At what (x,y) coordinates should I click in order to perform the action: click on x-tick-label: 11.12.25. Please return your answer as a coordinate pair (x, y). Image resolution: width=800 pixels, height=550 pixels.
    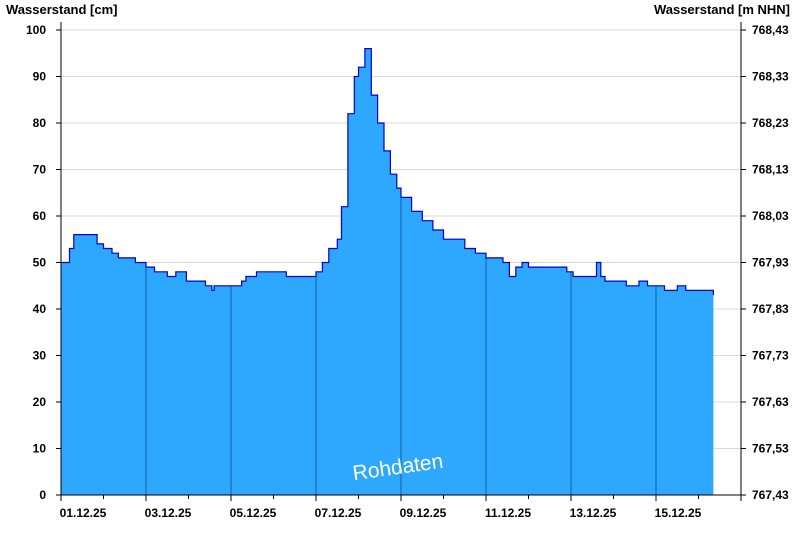
    Looking at the image, I should click on (508, 513).